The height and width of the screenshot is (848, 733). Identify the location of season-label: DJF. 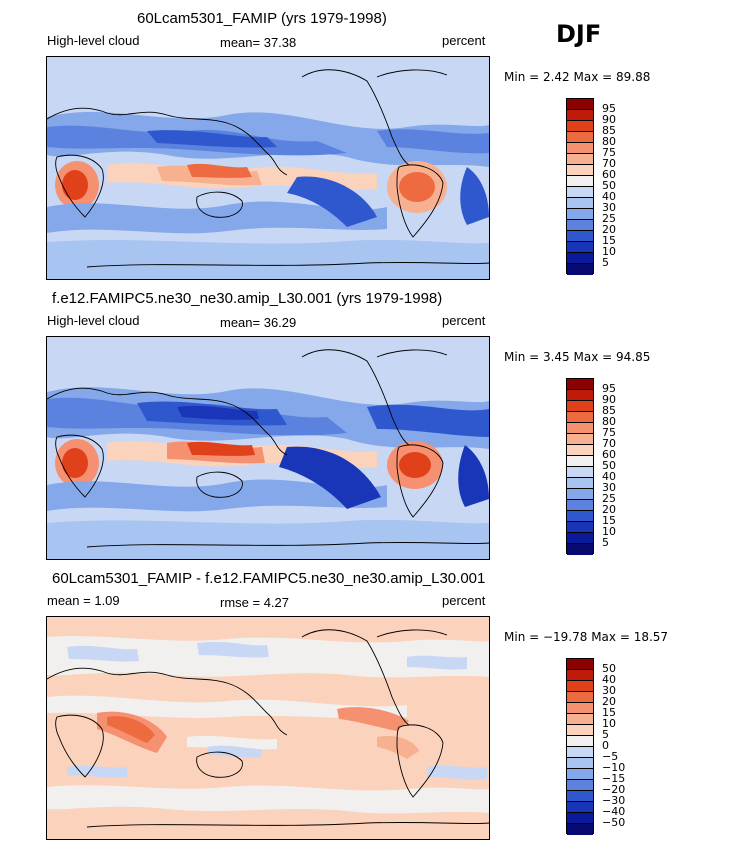
(579, 34).